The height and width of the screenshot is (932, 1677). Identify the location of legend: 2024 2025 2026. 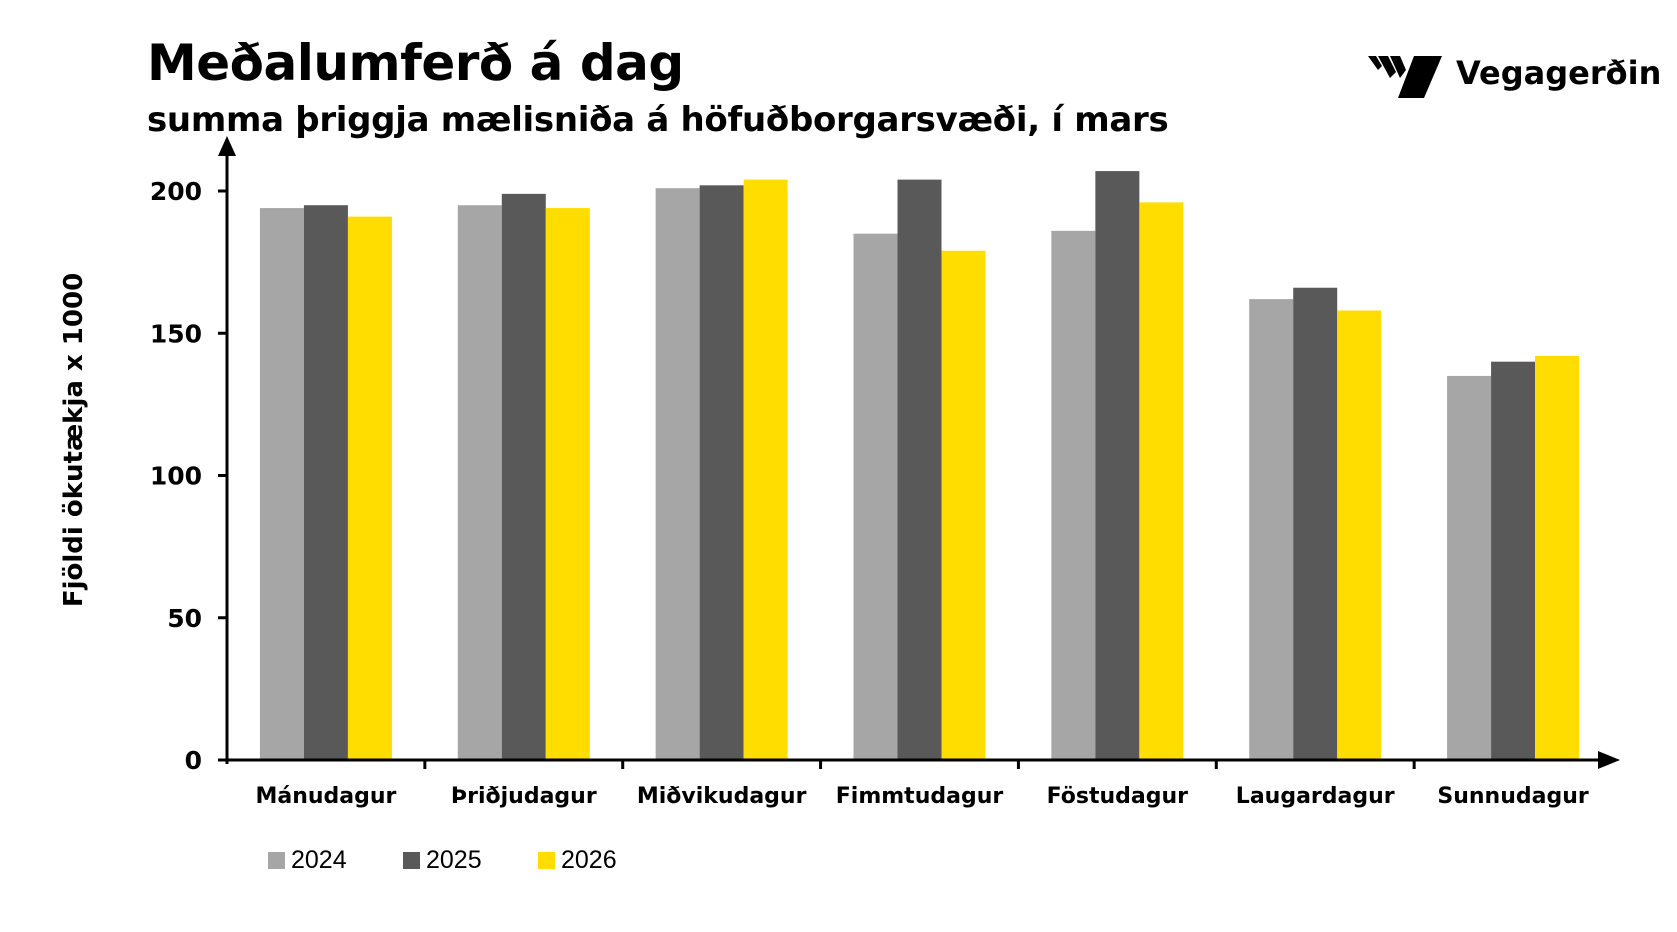
(470, 860).